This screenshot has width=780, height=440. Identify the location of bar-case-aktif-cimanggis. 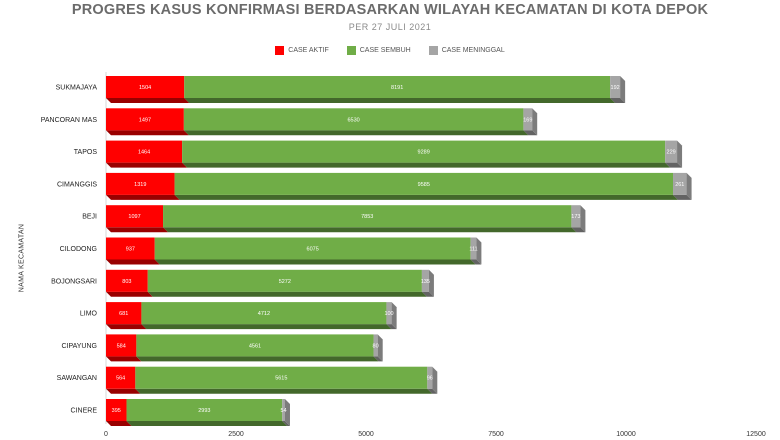
(140, 183).